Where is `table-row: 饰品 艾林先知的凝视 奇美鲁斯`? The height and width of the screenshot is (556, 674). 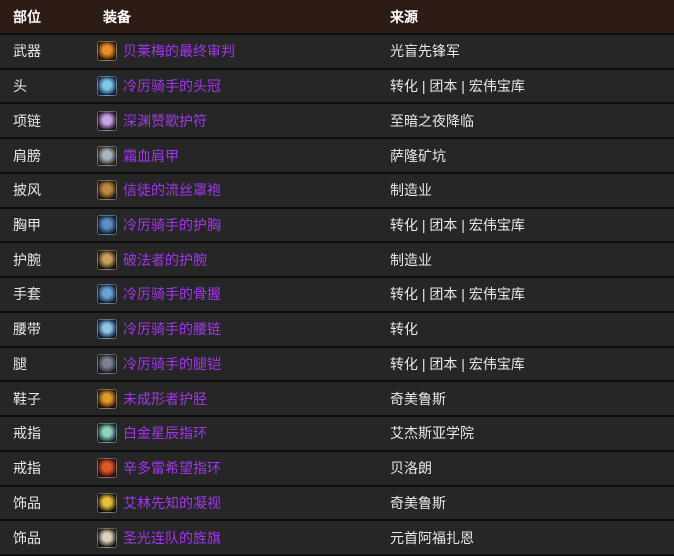
table-row: 饰品 艾林先知的凝视 奇美鲁斯 is located at coordinates (337, 504).